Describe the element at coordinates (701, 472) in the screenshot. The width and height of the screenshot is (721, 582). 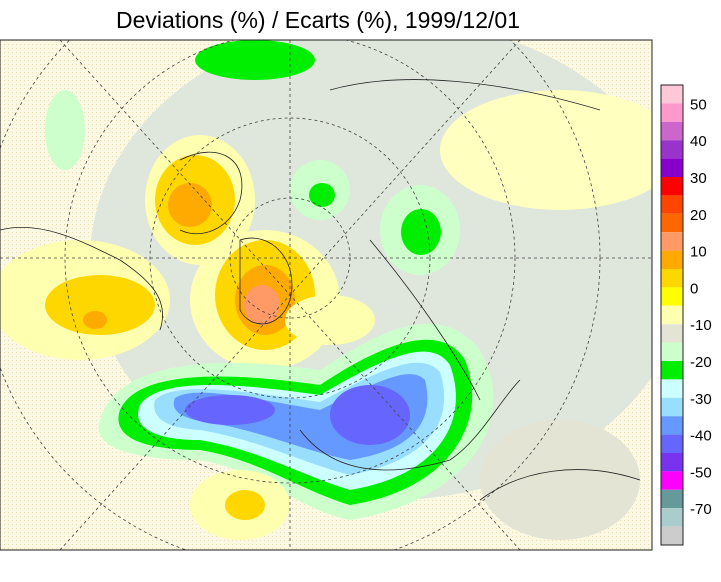
I see `colorbar-tick-label: -50` at that location.